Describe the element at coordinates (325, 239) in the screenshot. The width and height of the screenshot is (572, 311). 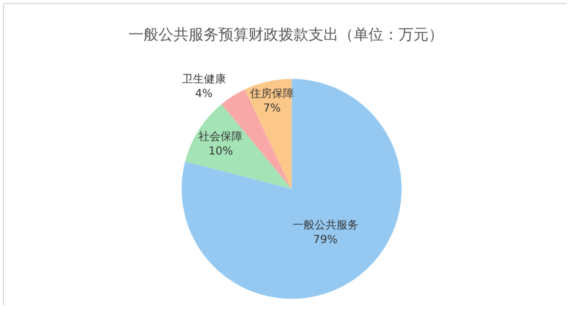
I see `data-label: 79%` at that location.